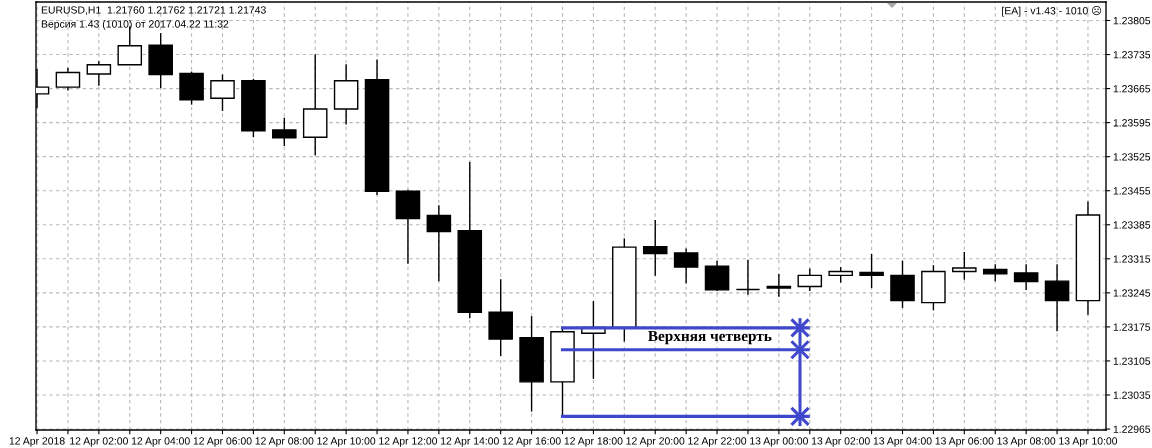 This screenshot has height=448, width=1152. What do you see at coordinates (1132, 259) in the screenshot?
I see `y-tick-label: 1.23315` at bounding box center [1132, 259].